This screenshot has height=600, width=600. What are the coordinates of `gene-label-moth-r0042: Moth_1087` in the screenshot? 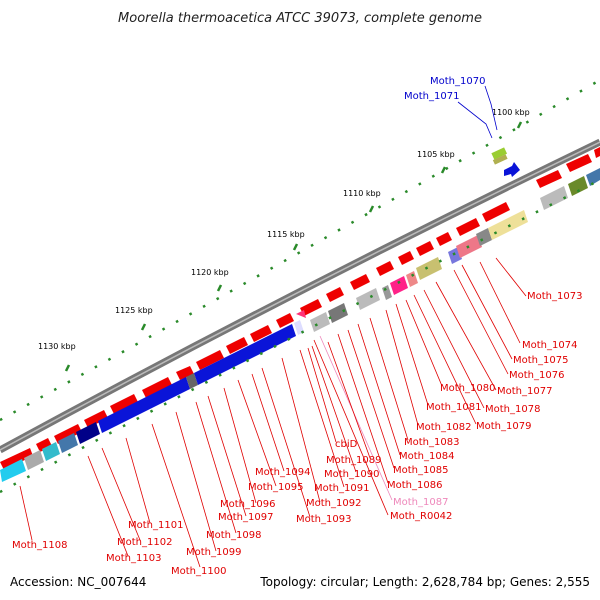 It's located at (420, 502).